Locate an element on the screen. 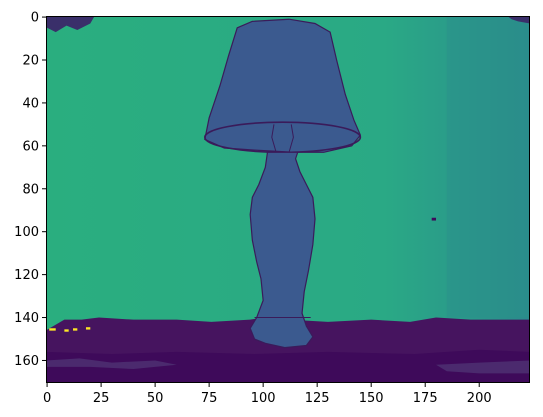 This screenshot has width=543, height=417. y-tick-label: 60 is located at coordinates (30, 146).